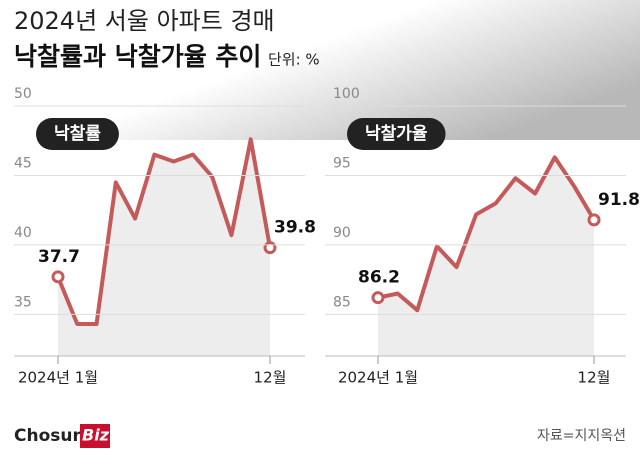  Describe the element at coordinates (346, 94) in the screenshot. I see `y-tick-label: 100` at that location.